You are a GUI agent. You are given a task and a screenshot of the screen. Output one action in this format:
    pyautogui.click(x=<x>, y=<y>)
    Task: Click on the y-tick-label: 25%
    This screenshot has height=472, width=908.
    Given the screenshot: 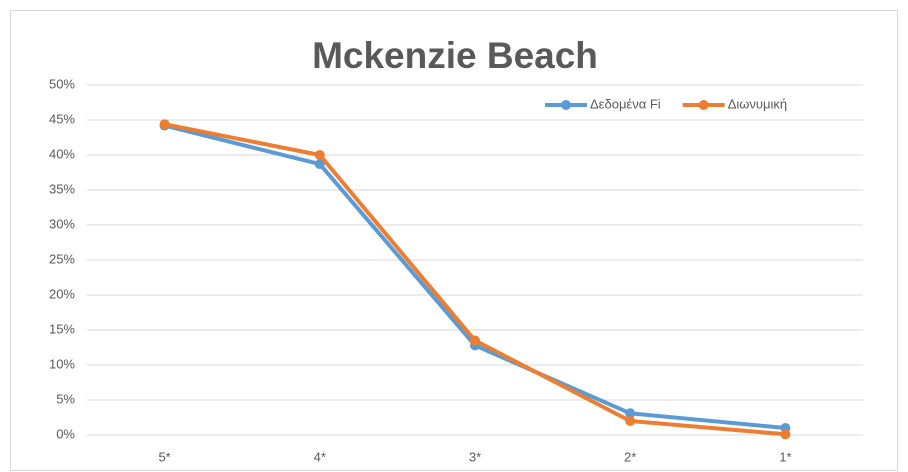 What is the action you would take?
    pyautogui.click(x=62, y=258)
    